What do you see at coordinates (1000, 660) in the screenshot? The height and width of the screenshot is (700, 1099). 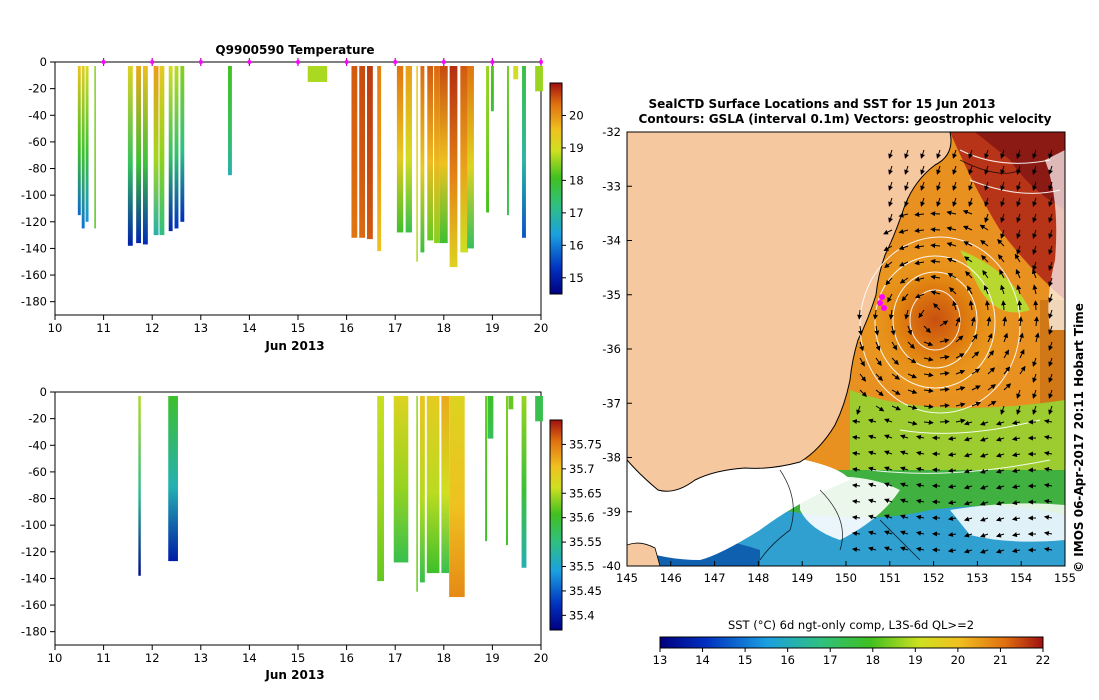 I see `sst-colorbar-tick-label: 21` at bounding box center [1000, 660].